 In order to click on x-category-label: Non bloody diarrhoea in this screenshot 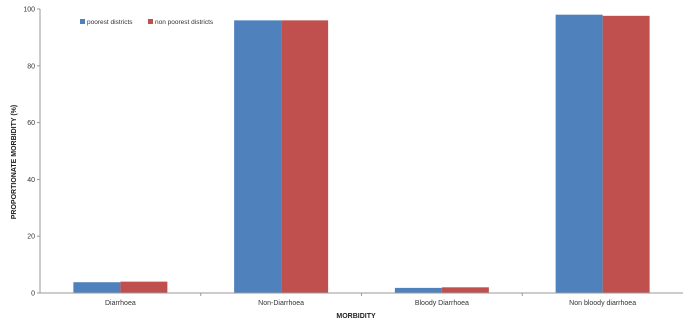, I will do `click(602, 303)`.